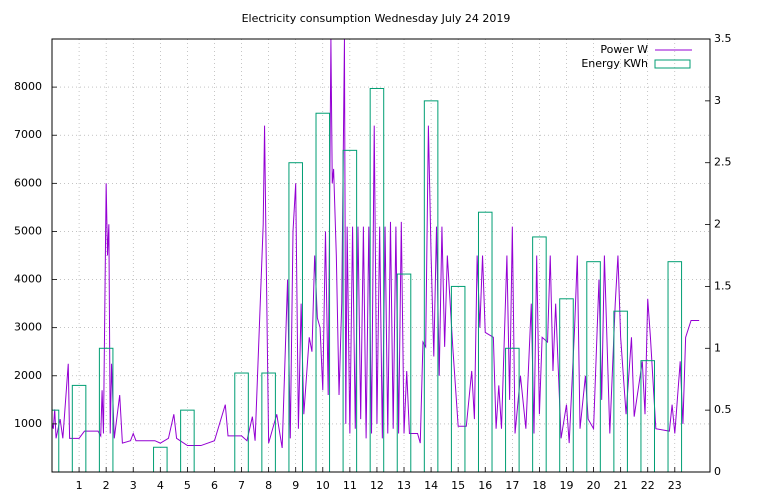 This screenshot has height=500, width=768. What do you see at coordinates (717, 347) in the screenshot?
I see `y2-tick-label: 1` at bounding box center [717, 347].